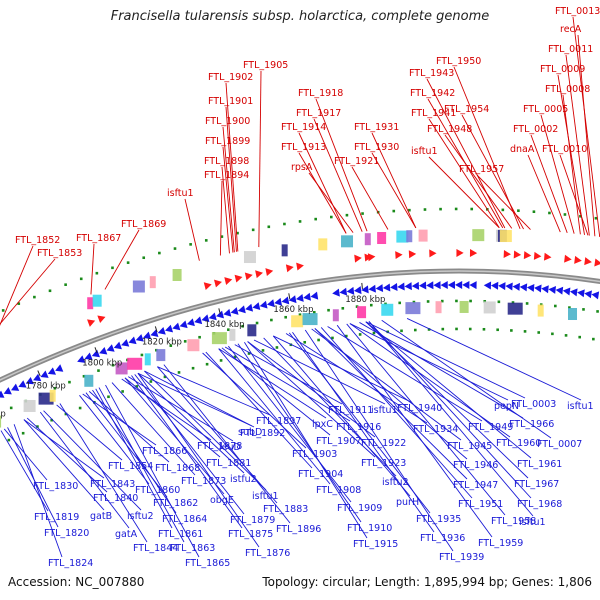  Describe the element at coordinates (536, 484) in the screenshot. I see `reverse-gene-label: FTL_1967` at that location.